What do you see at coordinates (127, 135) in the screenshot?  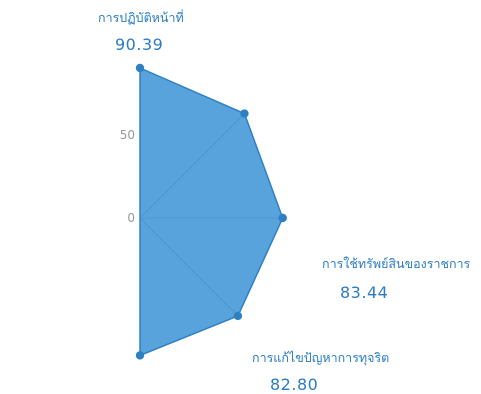 I see `r-tick-label: 50` at bounding box center [127, 135].